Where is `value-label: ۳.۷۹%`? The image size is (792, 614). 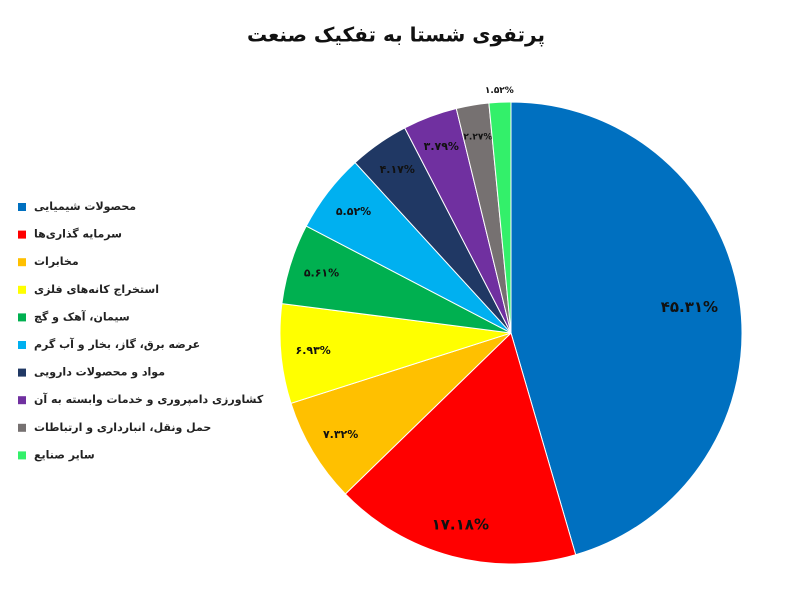 value-label: ۳.۷۹% is located at coordinates (441, 146).